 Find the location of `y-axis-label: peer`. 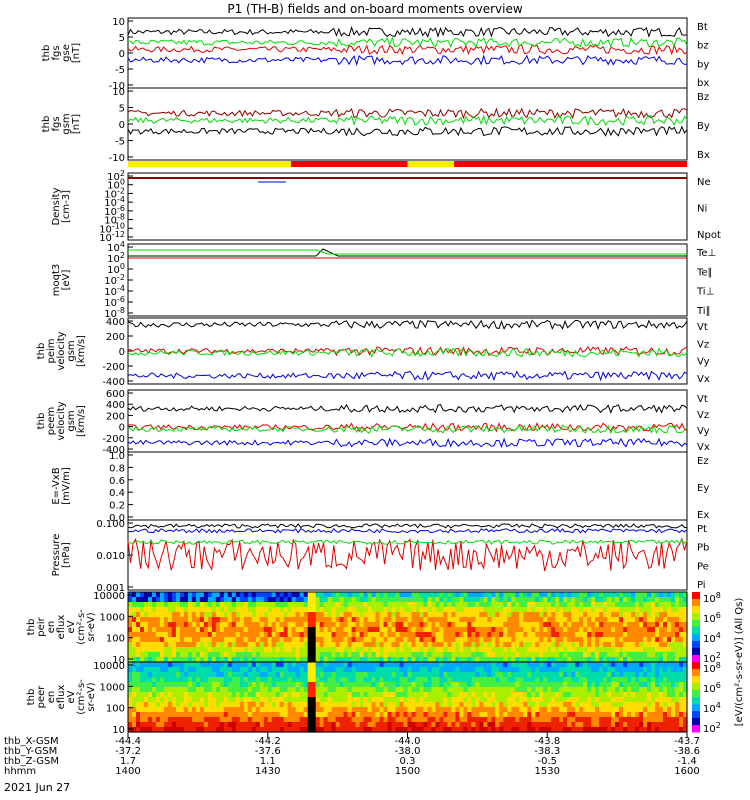

y-axis-label: peer is located at coordinates (41, 697).